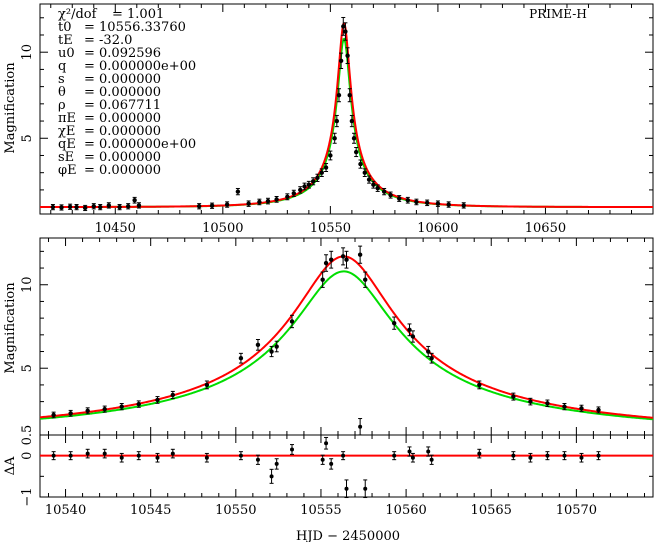 This screenshot has width=655, height=542. What do you see at coordinates (27, 324) in the screenshot?
I see `zoom-y-tick-labels: 5 10` at bounding box center [27, 324].